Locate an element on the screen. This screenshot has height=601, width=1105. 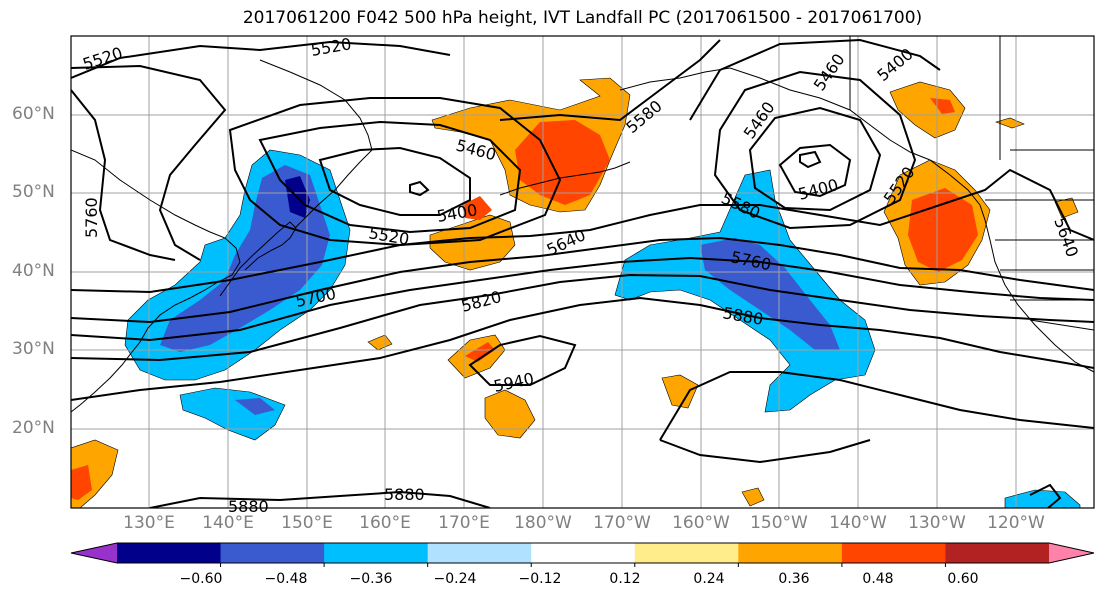
lat-label: 40°N is located at coordinates (33, 271).